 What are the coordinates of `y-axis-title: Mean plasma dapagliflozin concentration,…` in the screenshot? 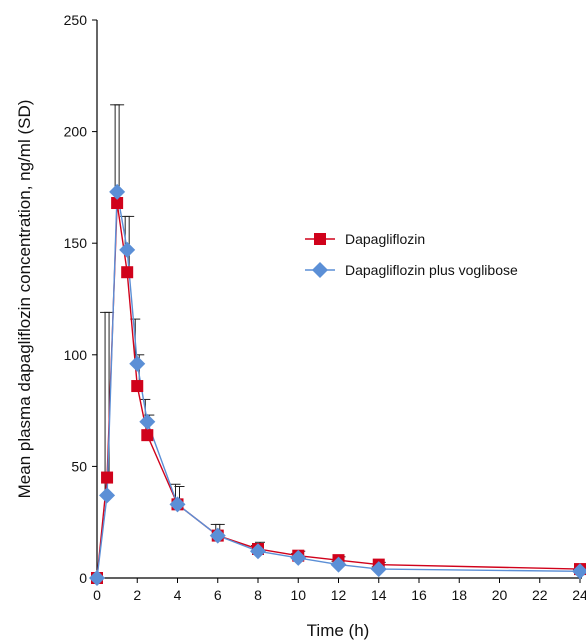 It's located at (24, 299).